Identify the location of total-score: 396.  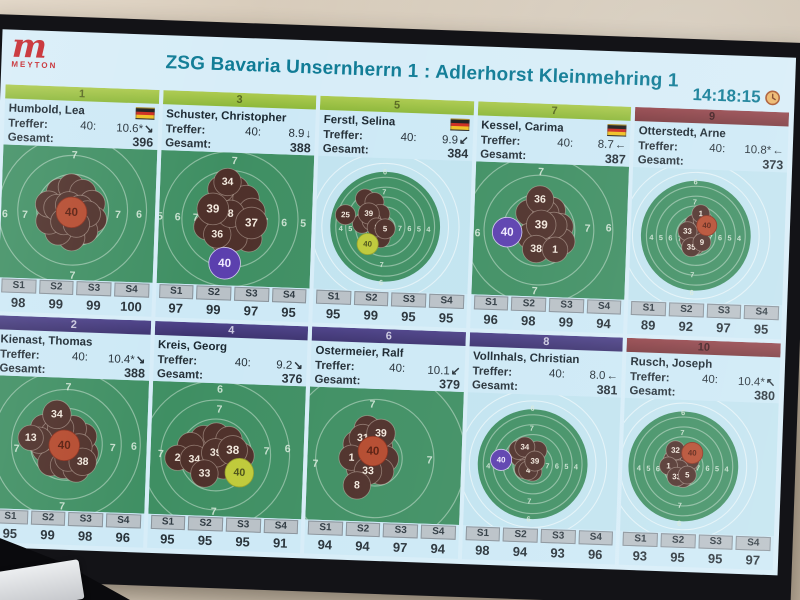
(143, 142).